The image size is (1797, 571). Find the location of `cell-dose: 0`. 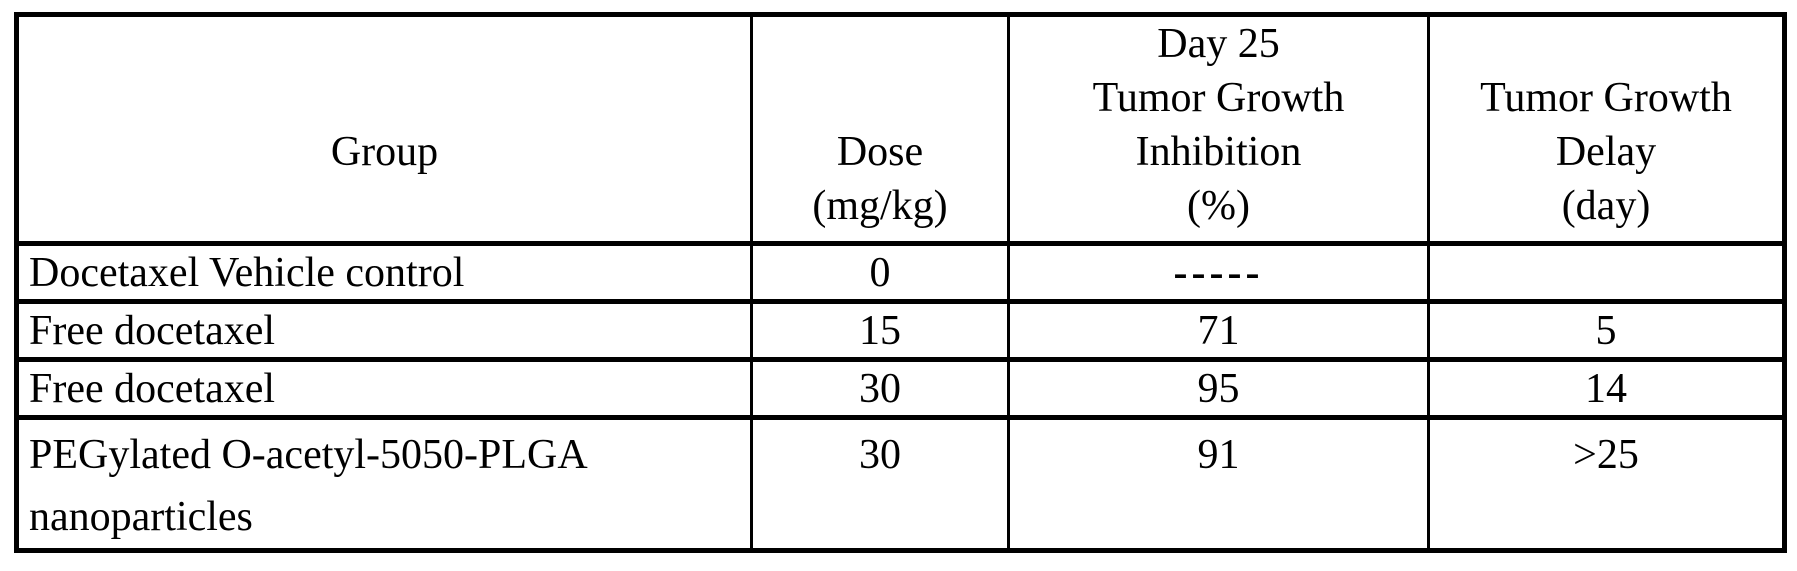

cell-dose: 0 is located at coordinates (880, 272).